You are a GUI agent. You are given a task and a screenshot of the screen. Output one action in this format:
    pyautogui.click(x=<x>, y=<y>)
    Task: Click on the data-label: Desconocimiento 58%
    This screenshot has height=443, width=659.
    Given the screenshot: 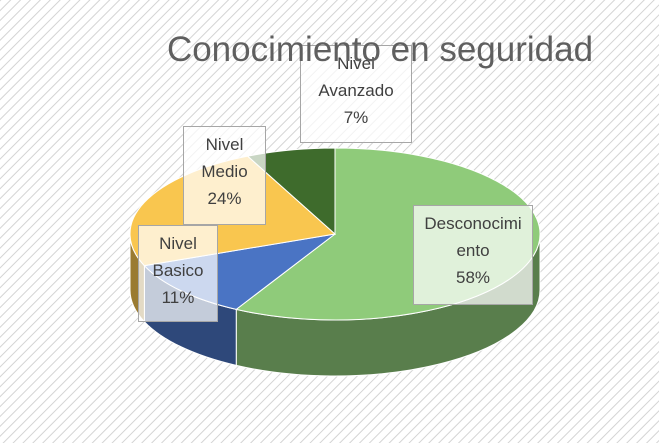 What is the action you would take?
    pyautogui.click(x=473, y=255)
    